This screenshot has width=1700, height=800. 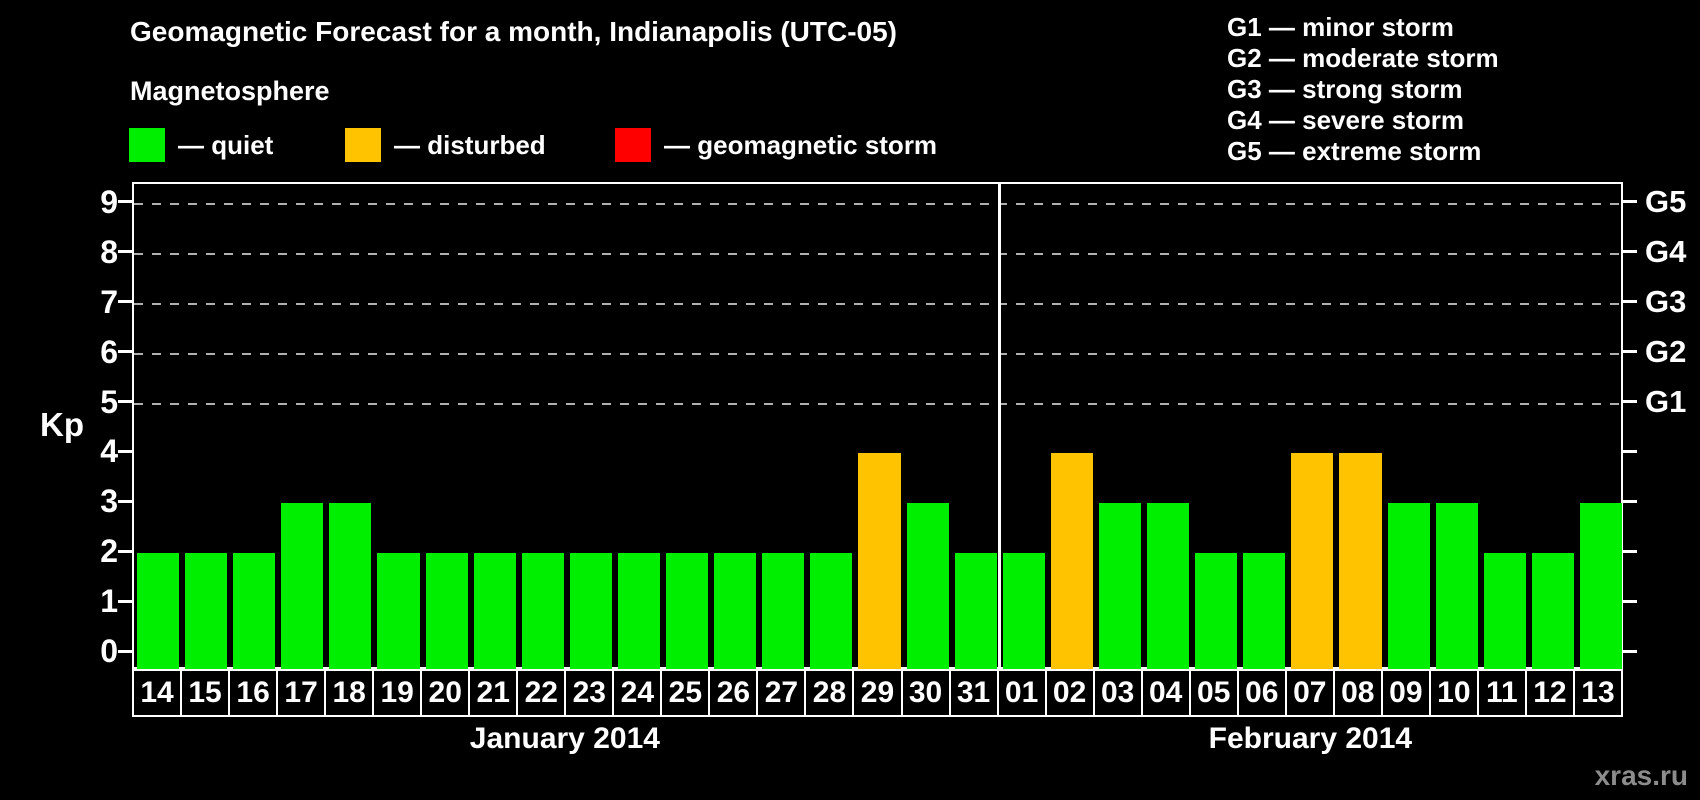 What do you see at coordinates (782, 693) in the screenshot?
I see `day-cell: 27` at bounding box center [782, 693].